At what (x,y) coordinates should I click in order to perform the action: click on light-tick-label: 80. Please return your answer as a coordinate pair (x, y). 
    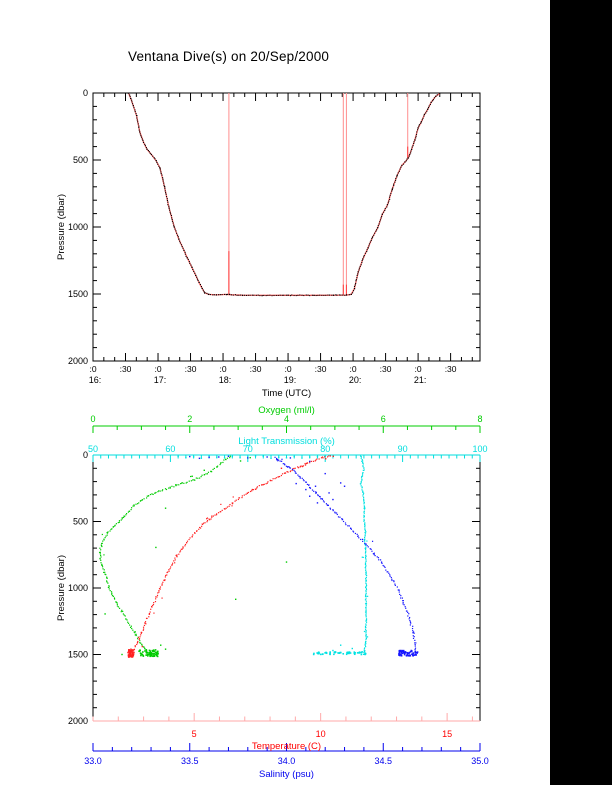
    Looking at the image, I should click on (325, 449).